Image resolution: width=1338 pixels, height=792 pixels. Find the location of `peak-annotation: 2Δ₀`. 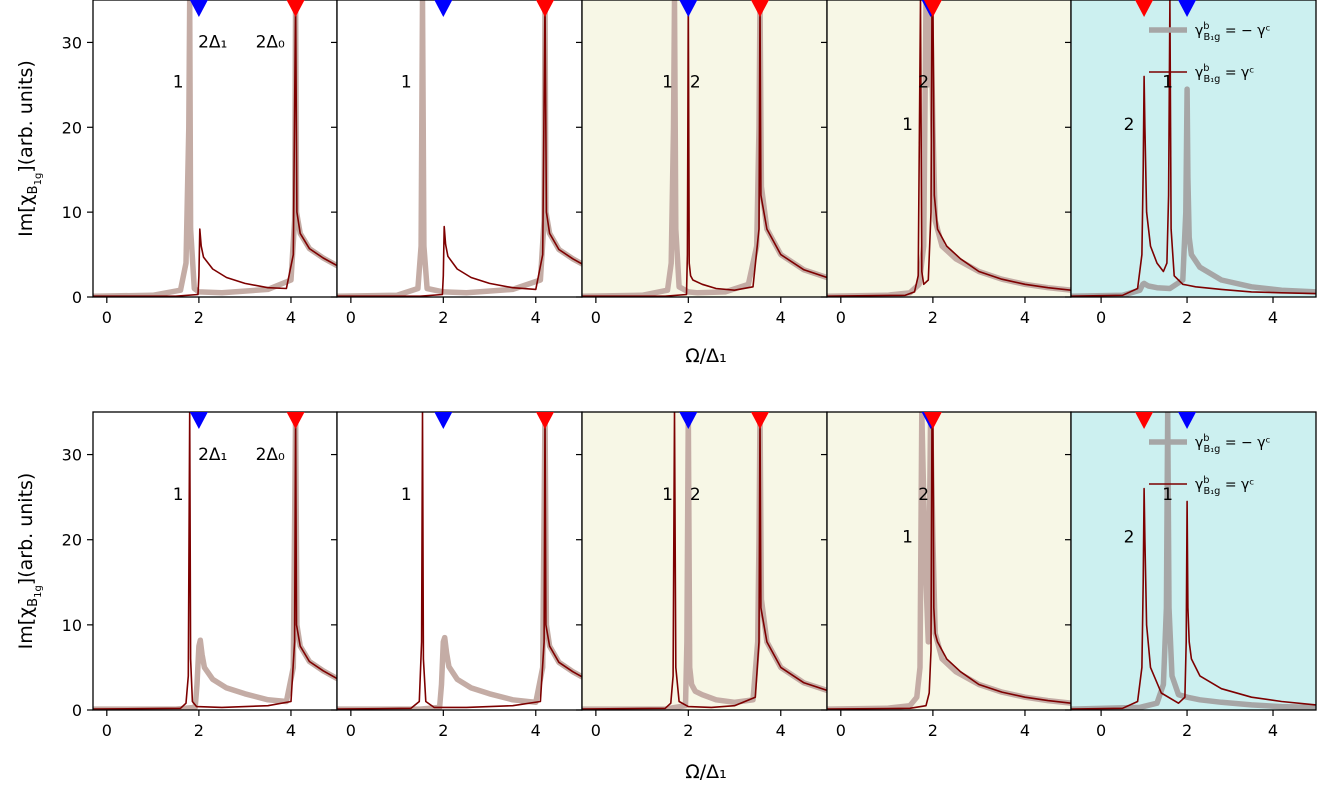

peak-annotation: 2Δ₀ is located at coordinates (270, 43).